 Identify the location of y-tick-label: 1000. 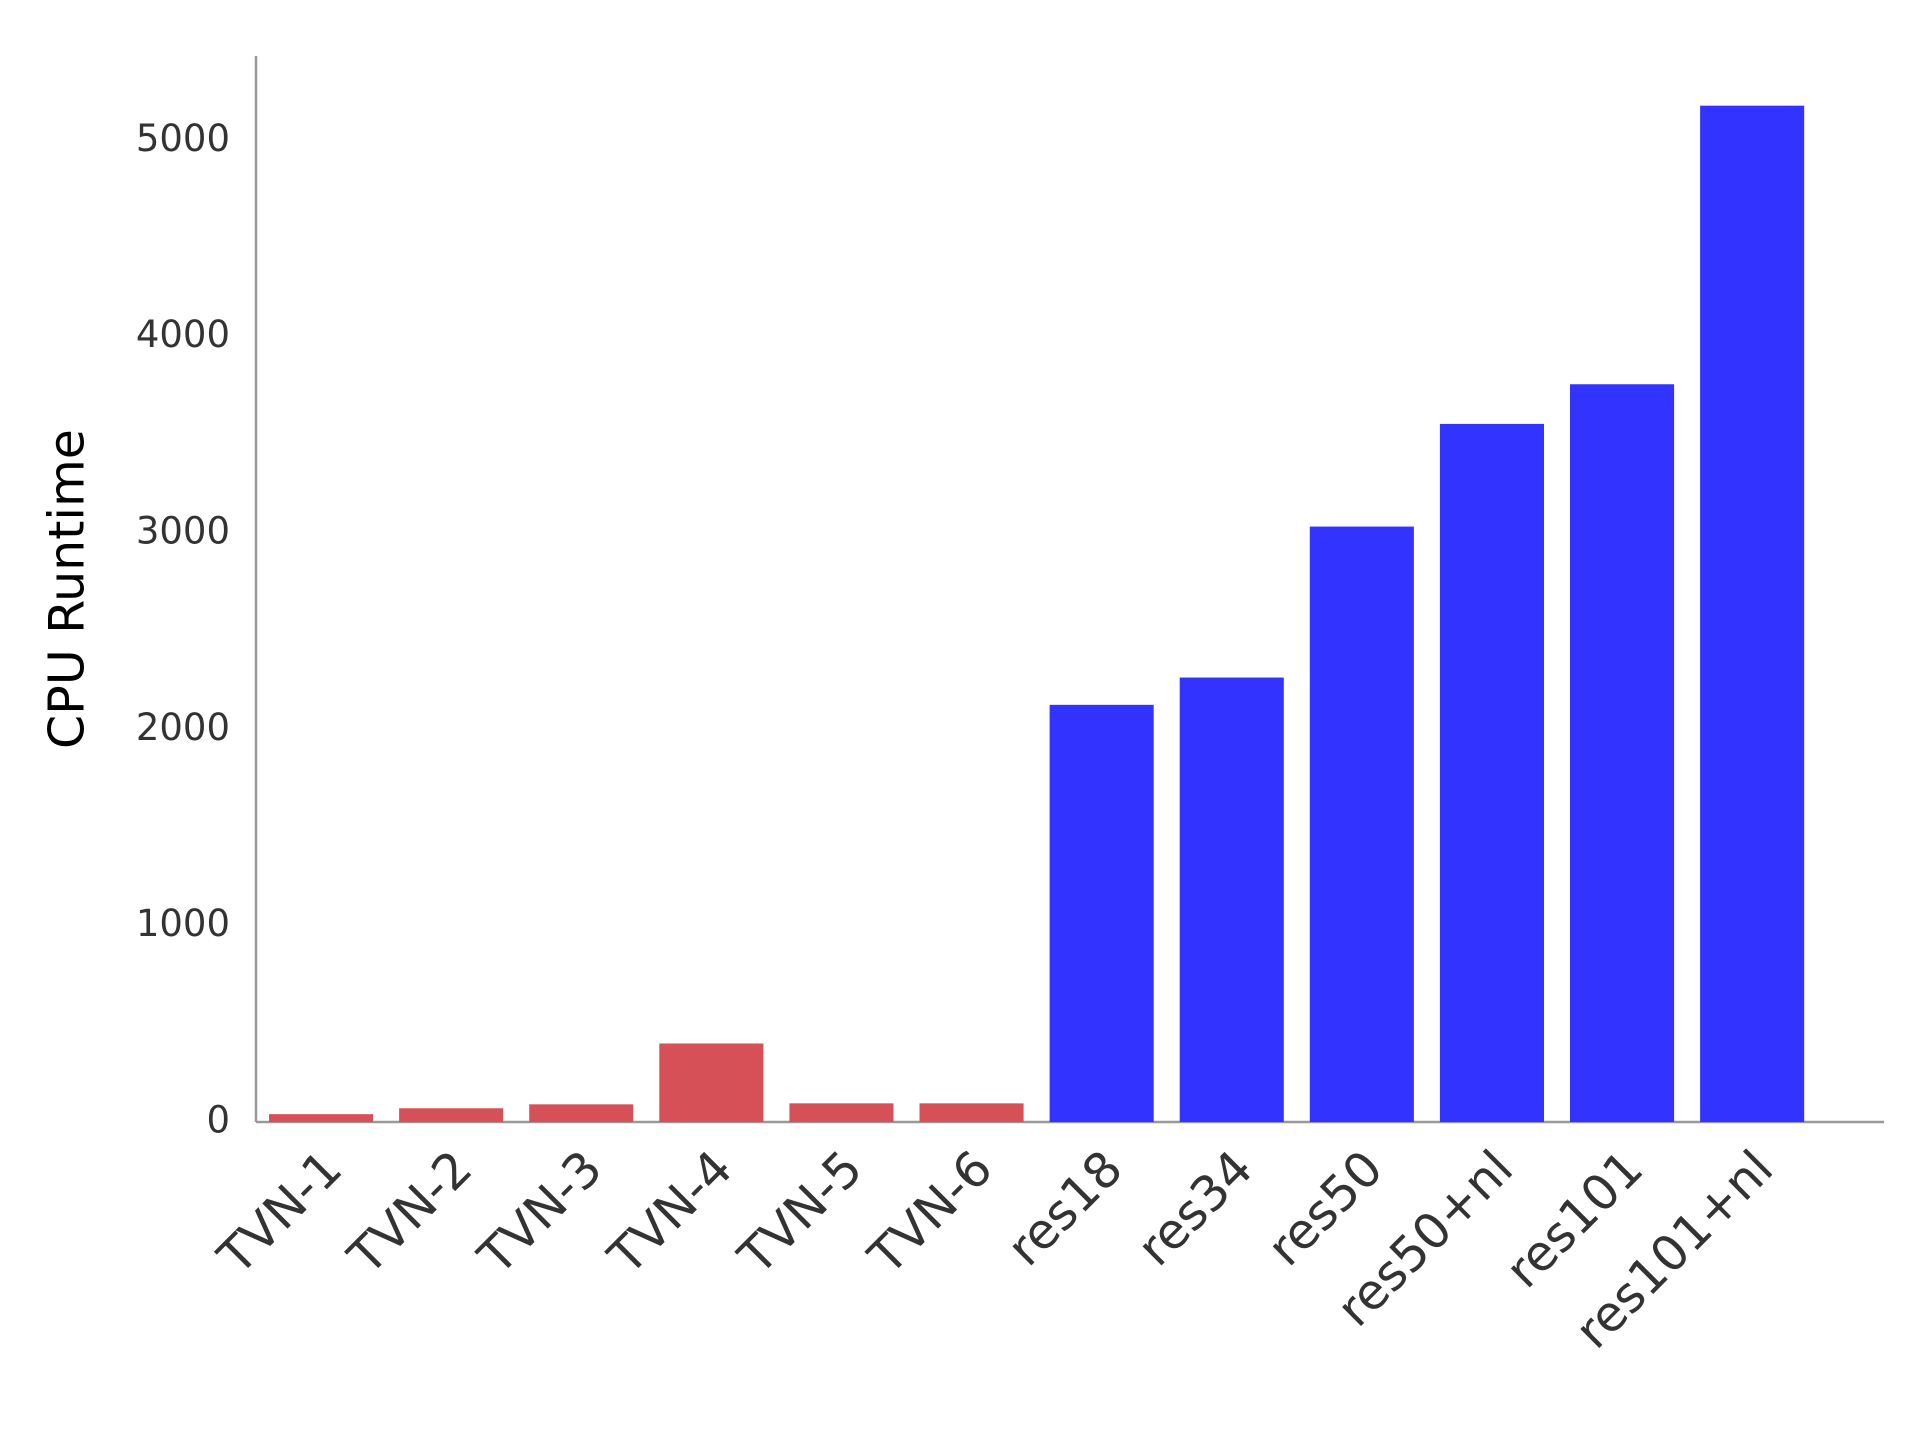
(183, 923).